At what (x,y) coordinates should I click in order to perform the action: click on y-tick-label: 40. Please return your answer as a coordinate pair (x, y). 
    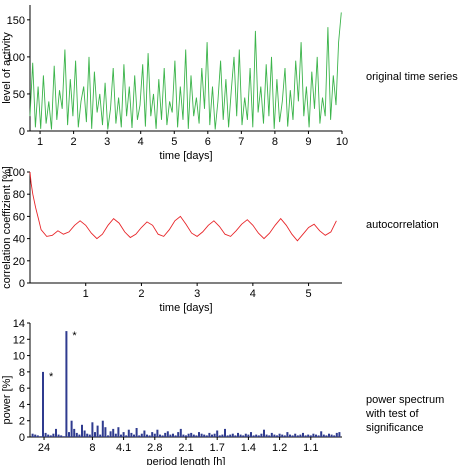
    Looking at the image, I should click on (19, 240).